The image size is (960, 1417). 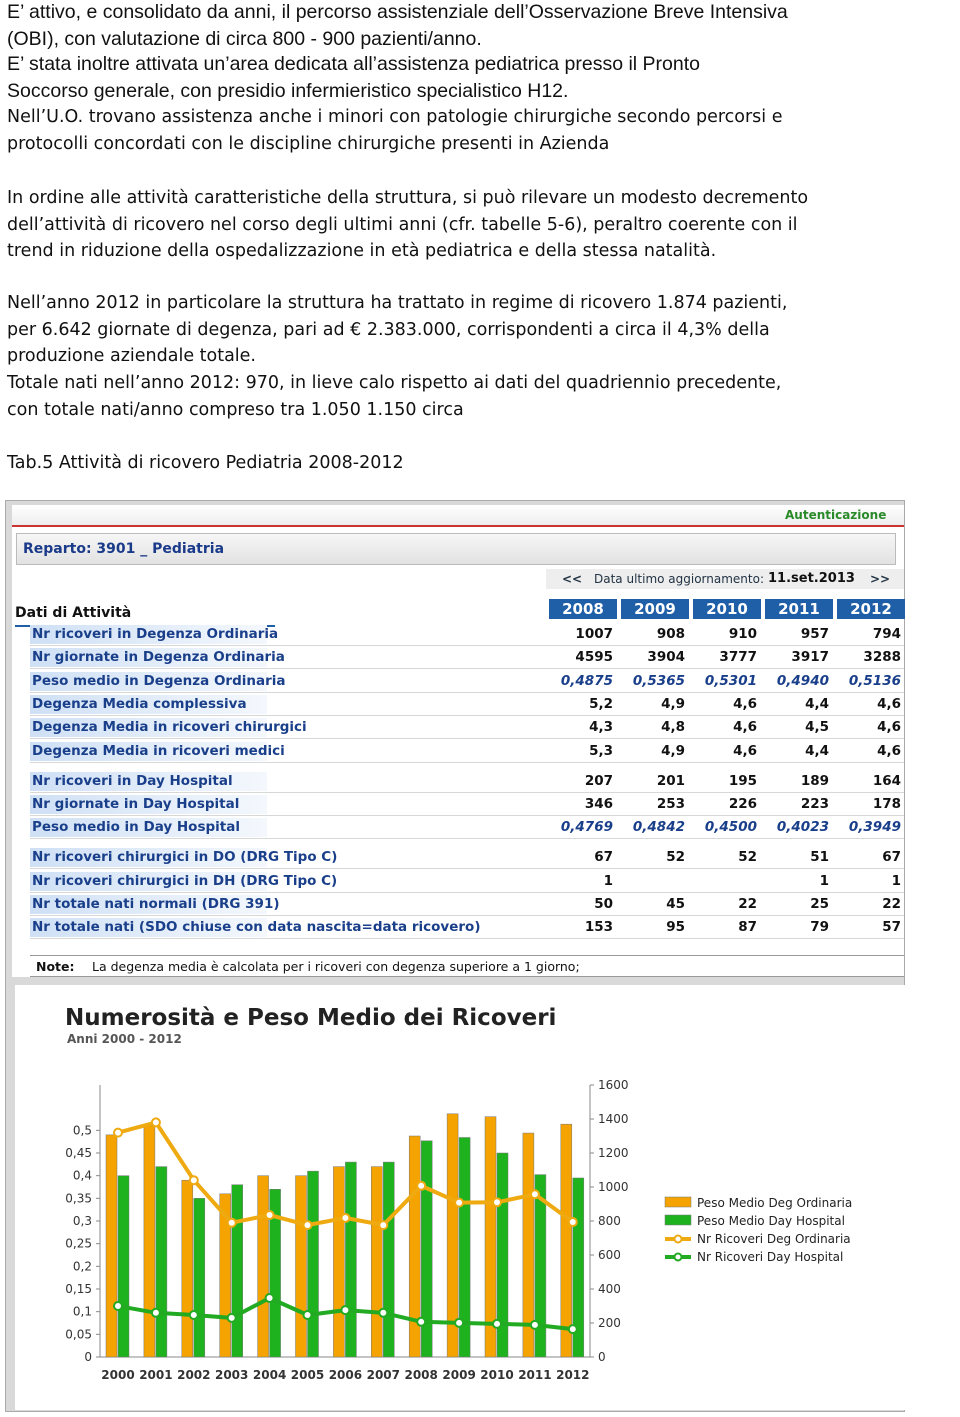 What do you see at coordinates (810, 657) in the screenshot?
I see `cell: 3917` at bounding box center [810, 657].